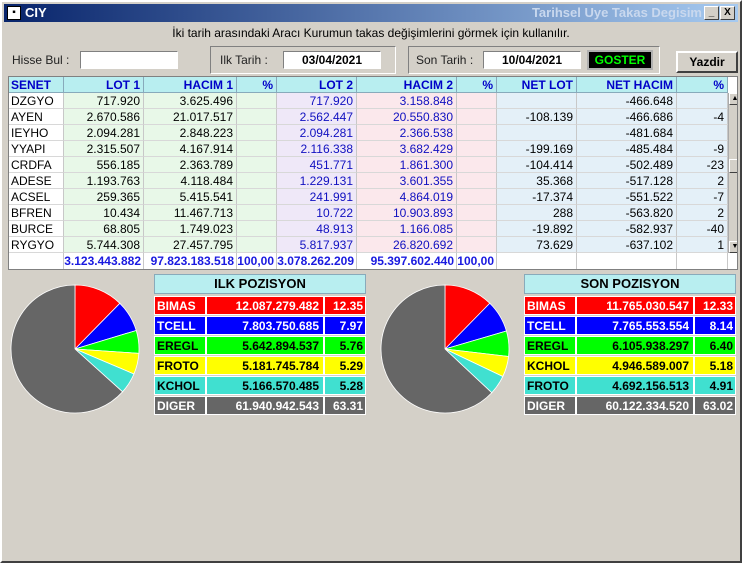 The width and height of the screenshot is (742, 563). Describe the element at coordinates (707, 62) in the screenshot. I see `yazdir-button: Yazdir` at that location.